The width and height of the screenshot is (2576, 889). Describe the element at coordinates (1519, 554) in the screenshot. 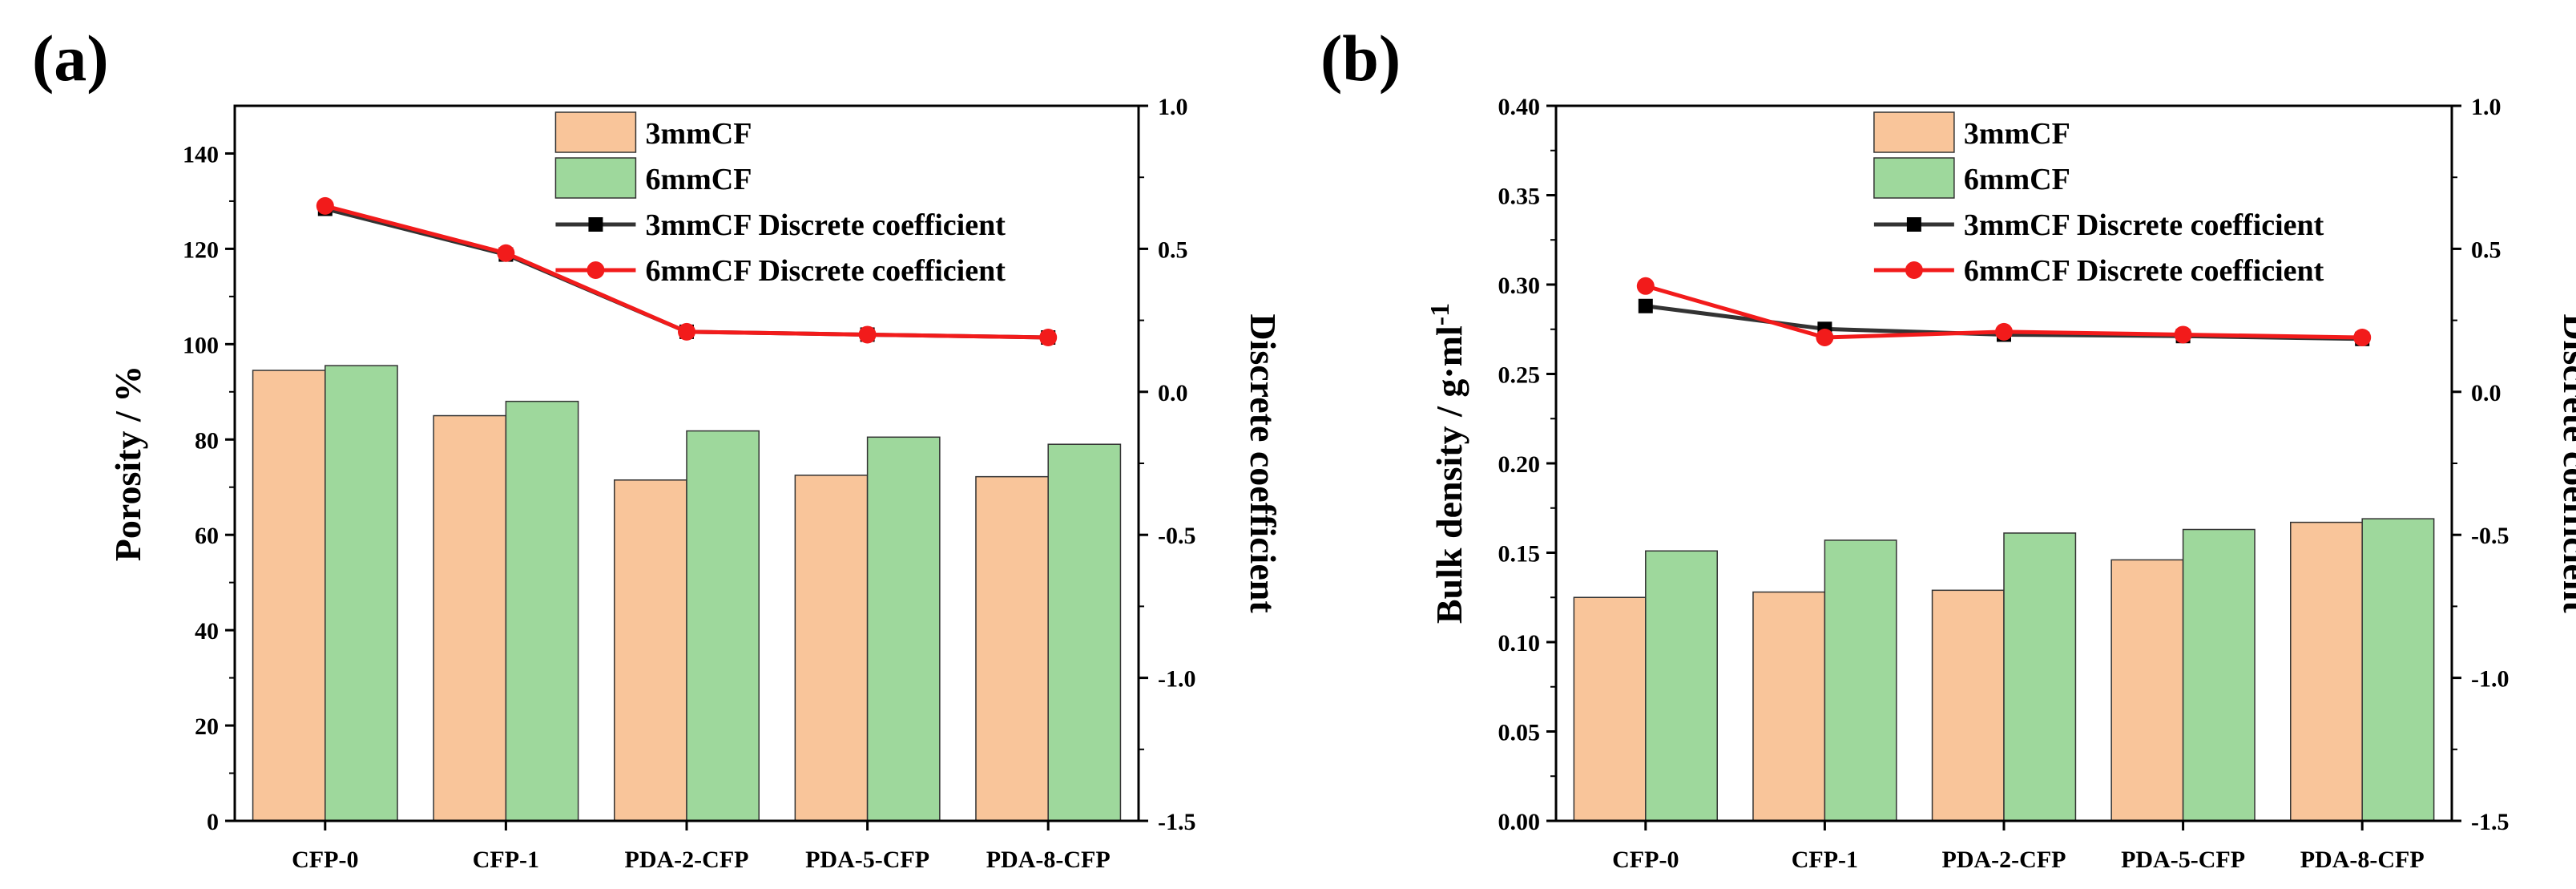

I see `y-tick-label: 0.15` at that location.